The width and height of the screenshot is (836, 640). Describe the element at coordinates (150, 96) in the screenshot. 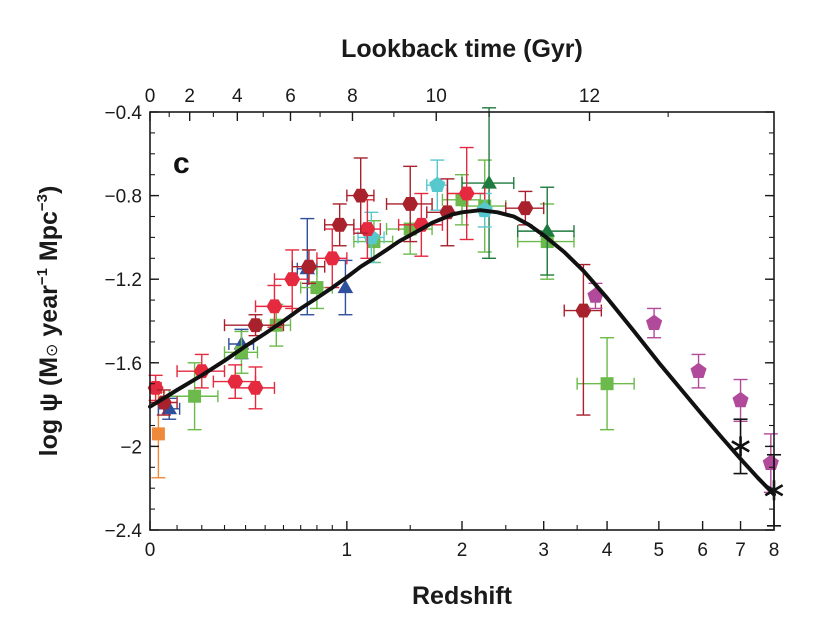

I see `top-tick-label: 0` at that location.